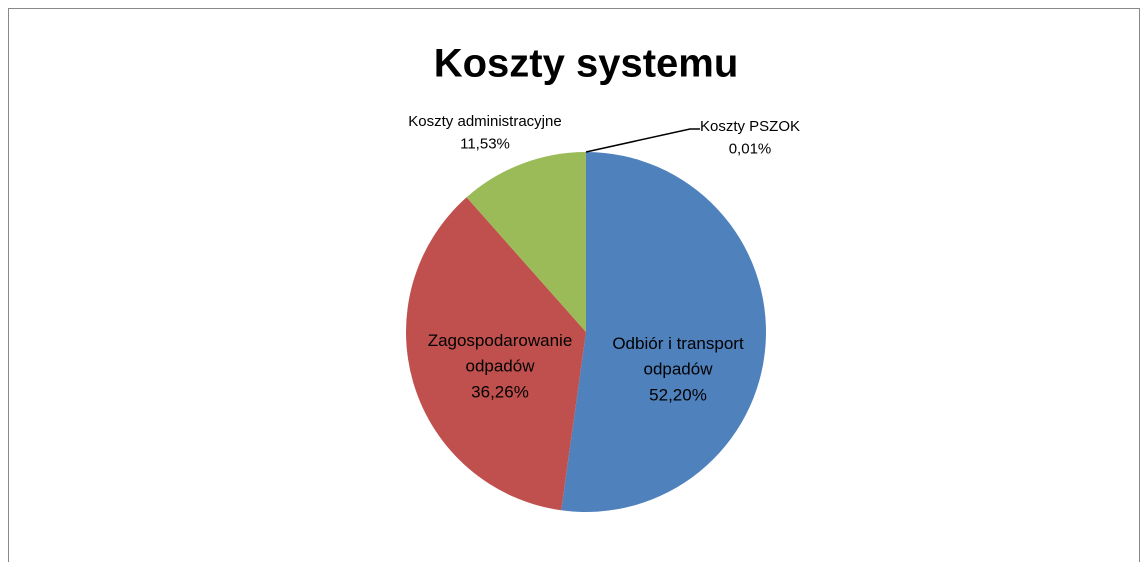 This screenshot has height=567, width=1148. I want to click on data-label-category: Koszty PSZOK, so click(750, 126).